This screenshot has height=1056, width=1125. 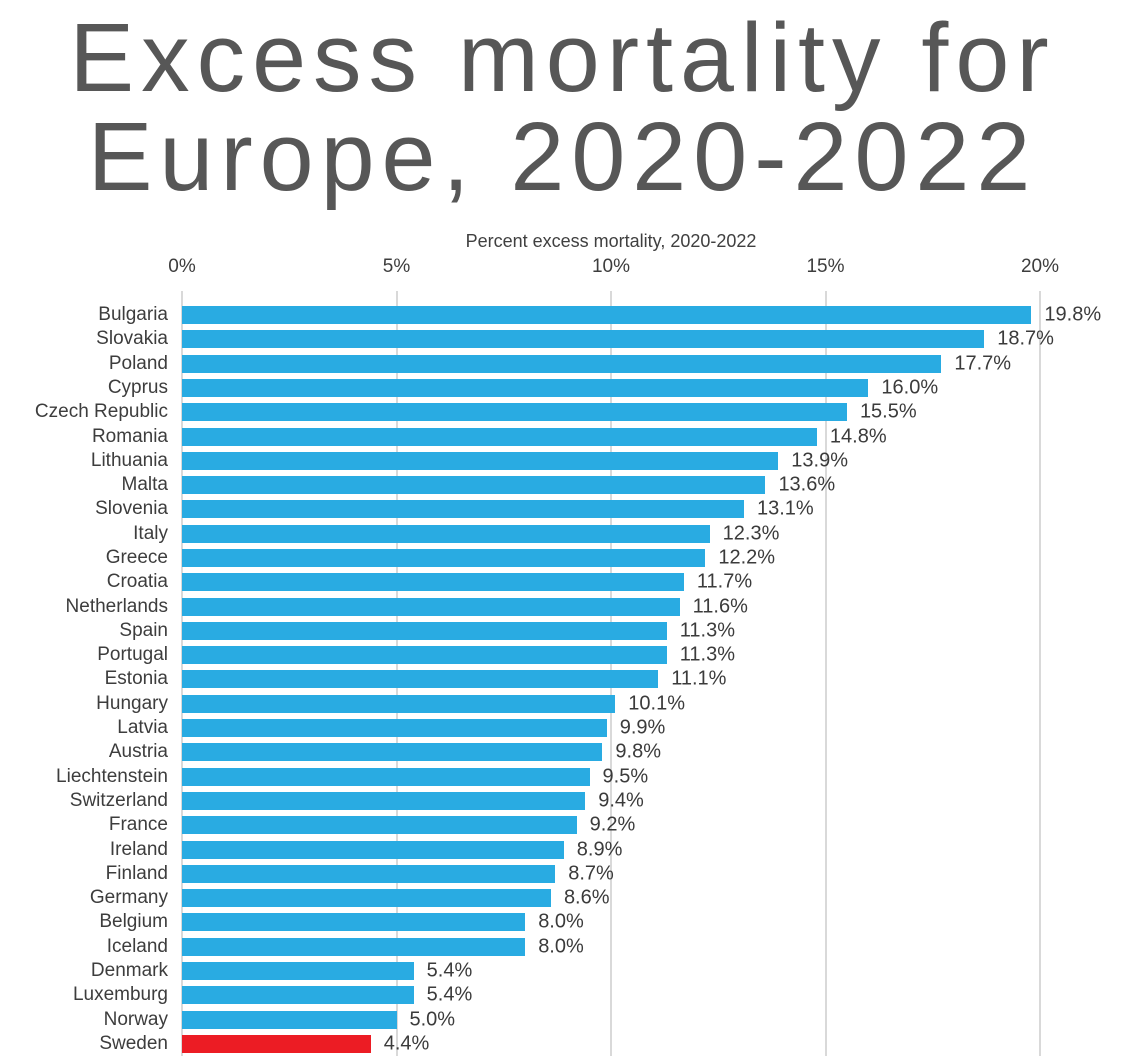 I want to click on bar-row: Estonia 11.1%, so click(x=562, y=679).